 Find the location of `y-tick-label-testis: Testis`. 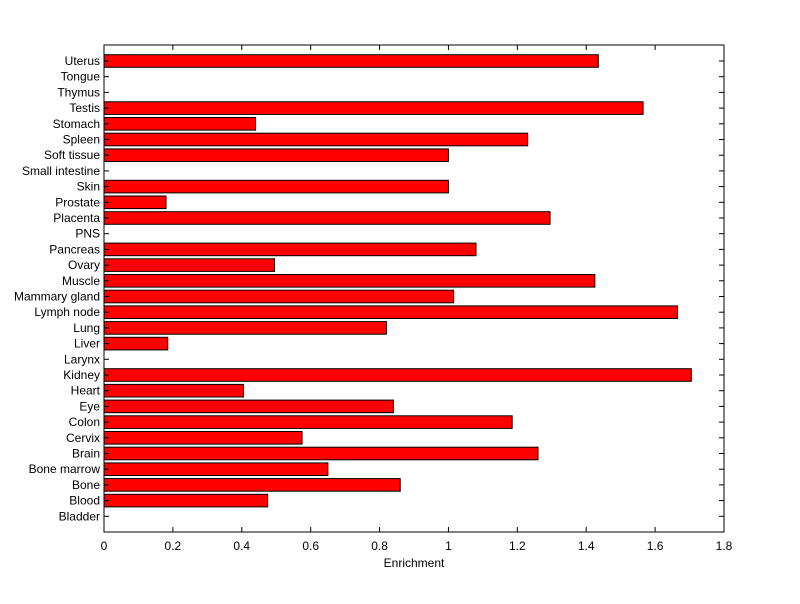

y-tick-label-testis: Testis is located at coordinates (84, 108).